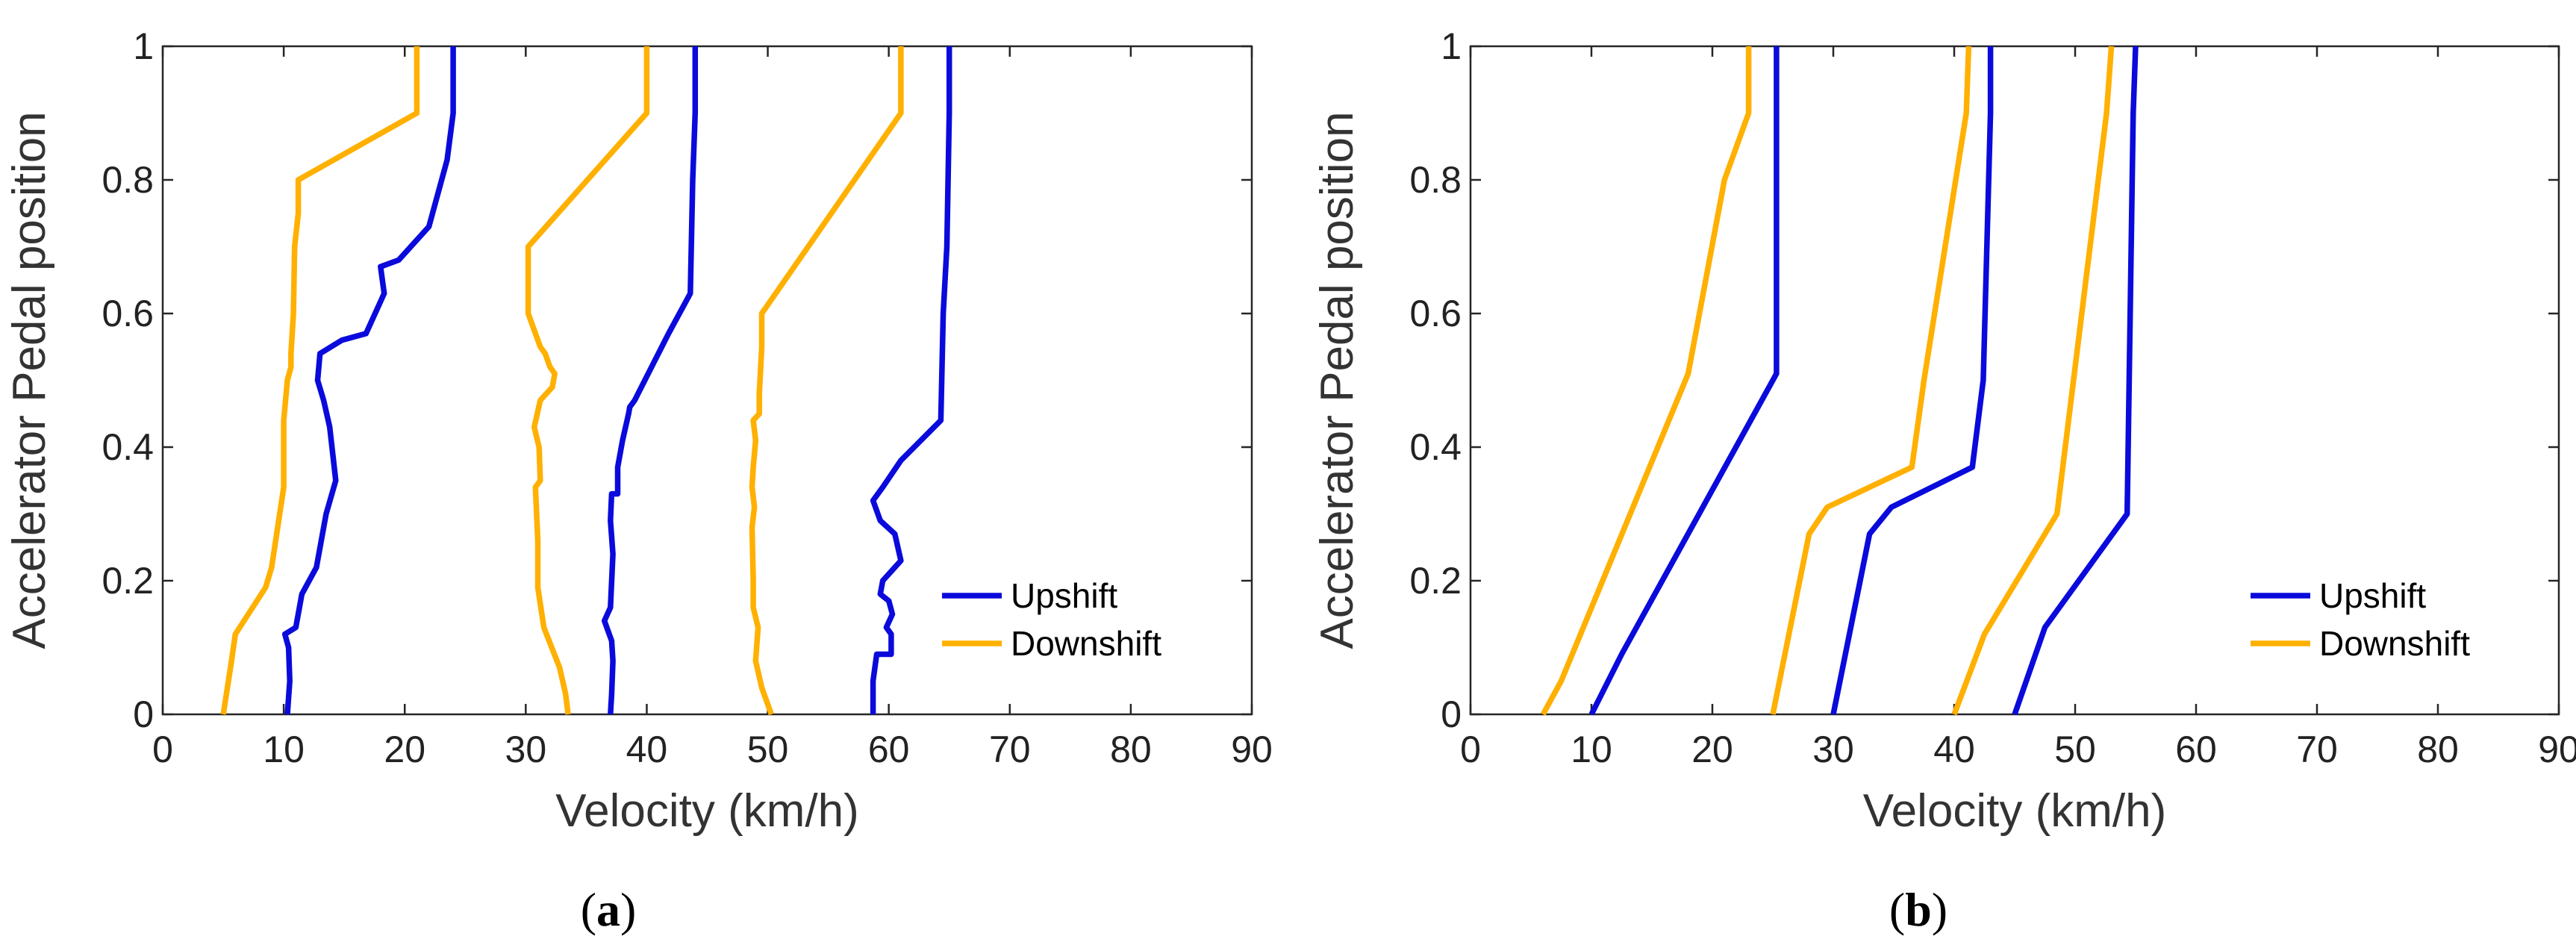  I want to click on panel-label-letter: a, so click(608, 909).